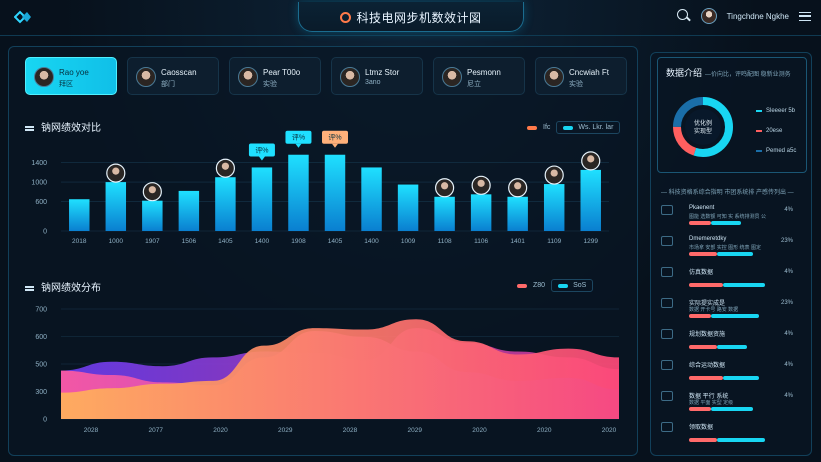 Image resolution: width=821 pixels, height=462 pixels. Describe the element at coordinates (39, 163) in the screenshot. I see `bar-ytick: 1400` at that location.